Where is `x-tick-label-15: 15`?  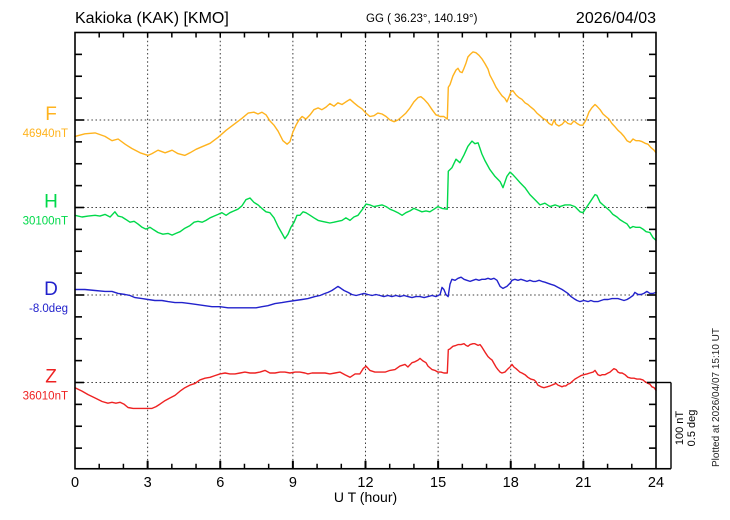 x-tick-label-15: 15 is located at coordinates (438, 483).